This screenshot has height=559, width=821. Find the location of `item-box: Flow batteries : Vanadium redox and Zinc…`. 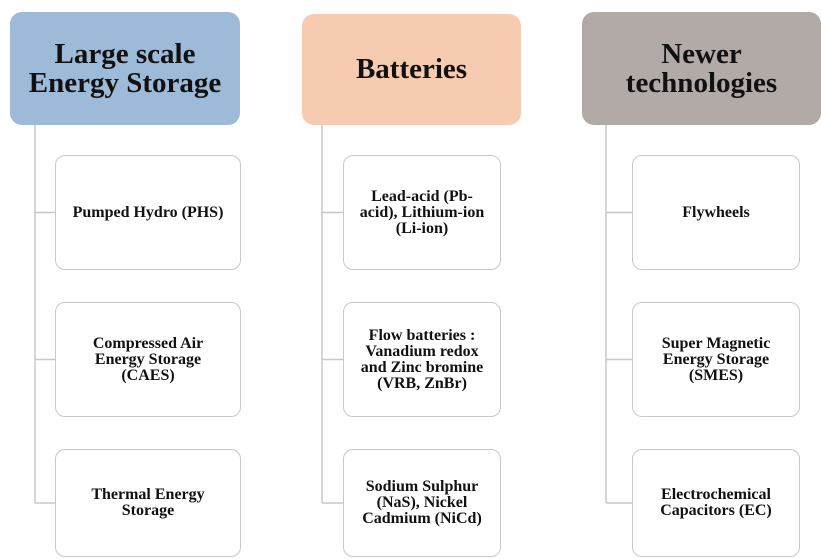

item-box: Flow batteries : Vanadium redox and Zinc… is located at coordinates (422, 359).